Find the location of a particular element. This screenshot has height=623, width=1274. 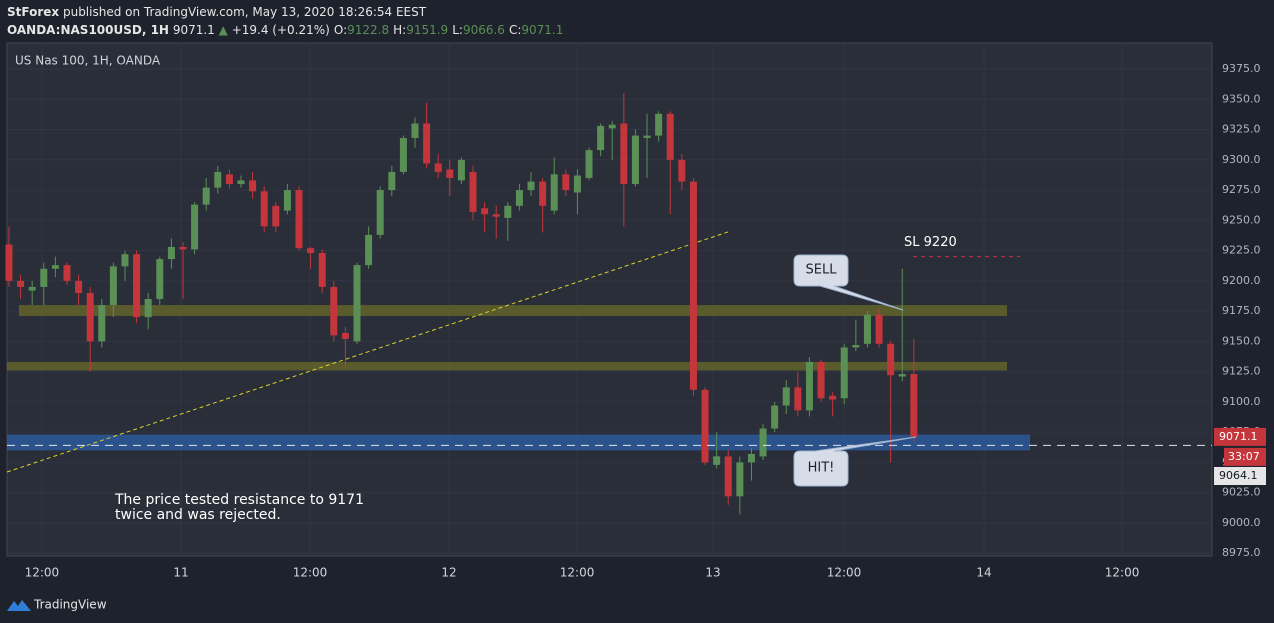

y-tick-label: 9100.0 is located at coordinates (1241, 401).